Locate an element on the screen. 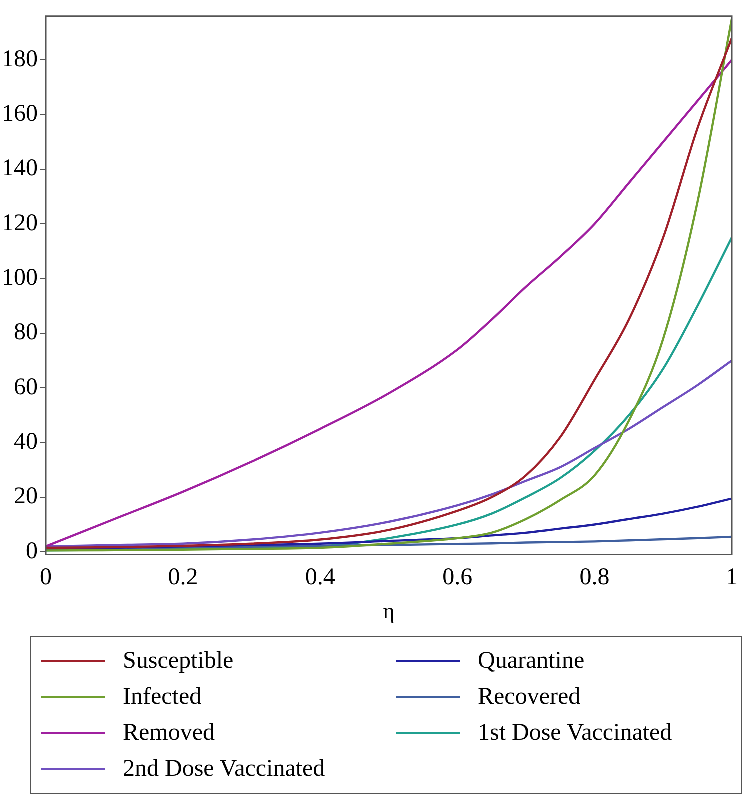 The width and height of the screenshot is (752, 795). legend-label: 1st Dose Vaccinated is located at coordinates (575, 733).